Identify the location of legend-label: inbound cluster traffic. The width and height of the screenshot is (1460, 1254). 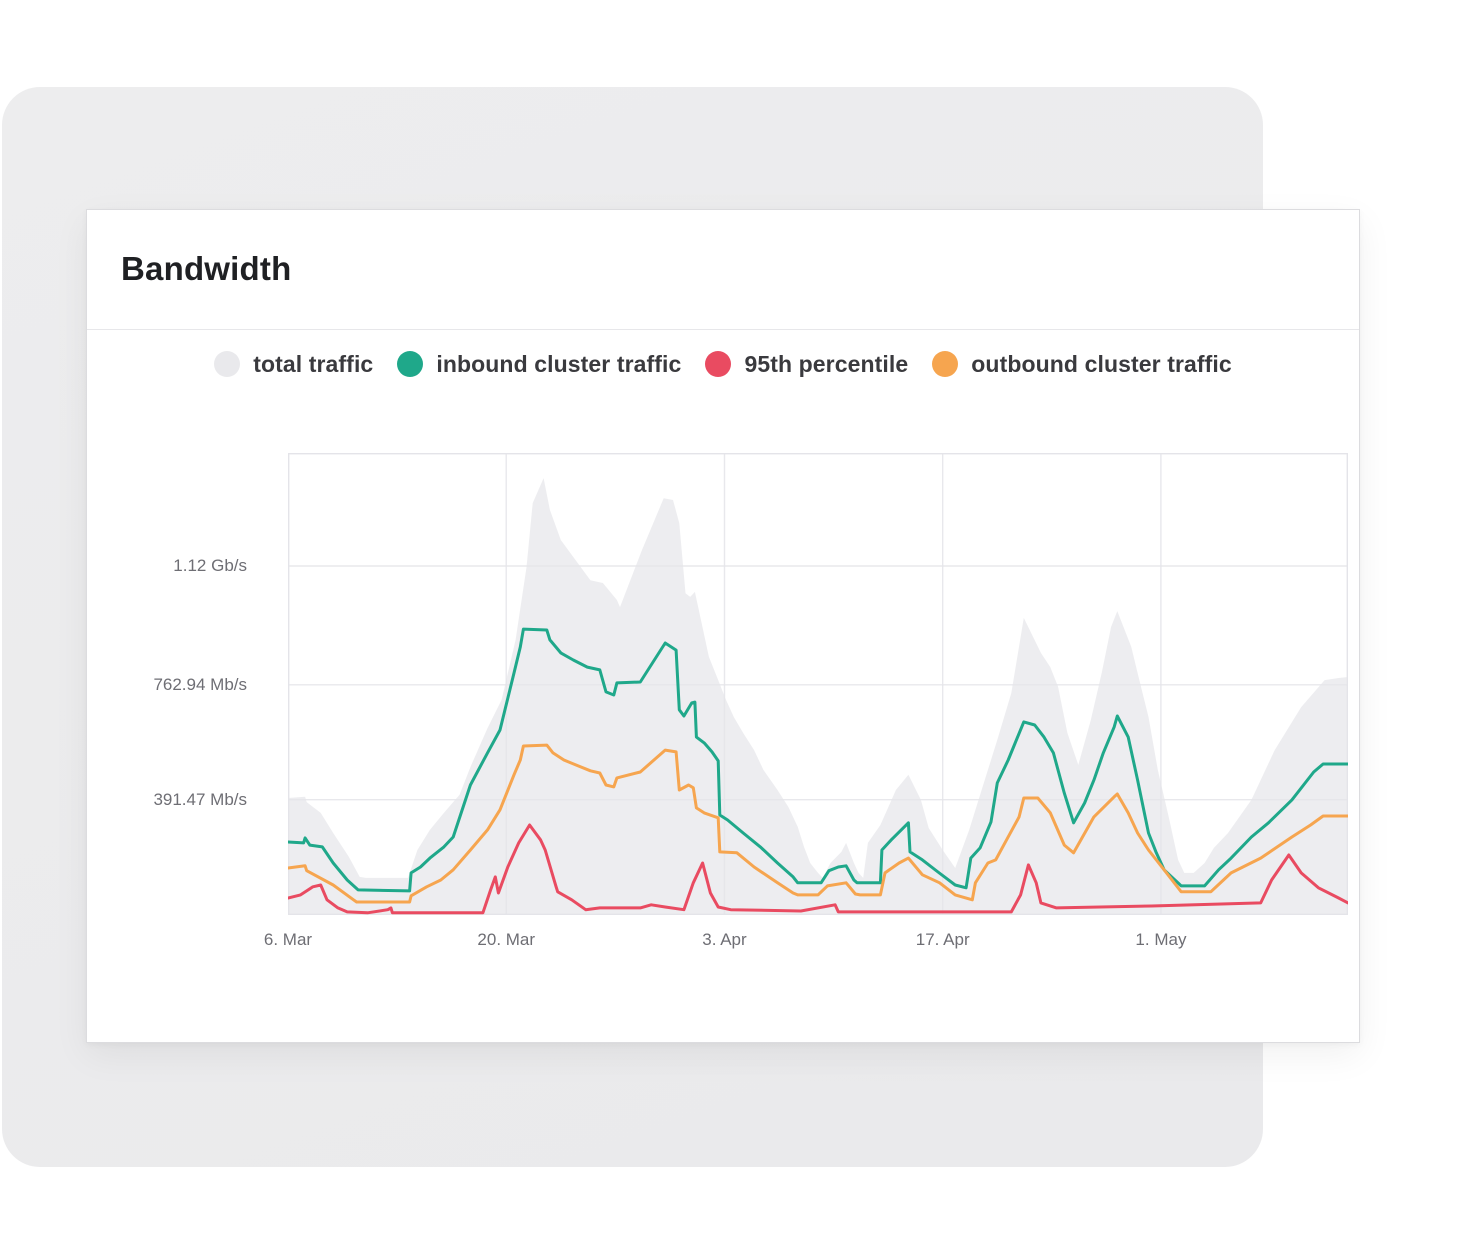
(559, 363).